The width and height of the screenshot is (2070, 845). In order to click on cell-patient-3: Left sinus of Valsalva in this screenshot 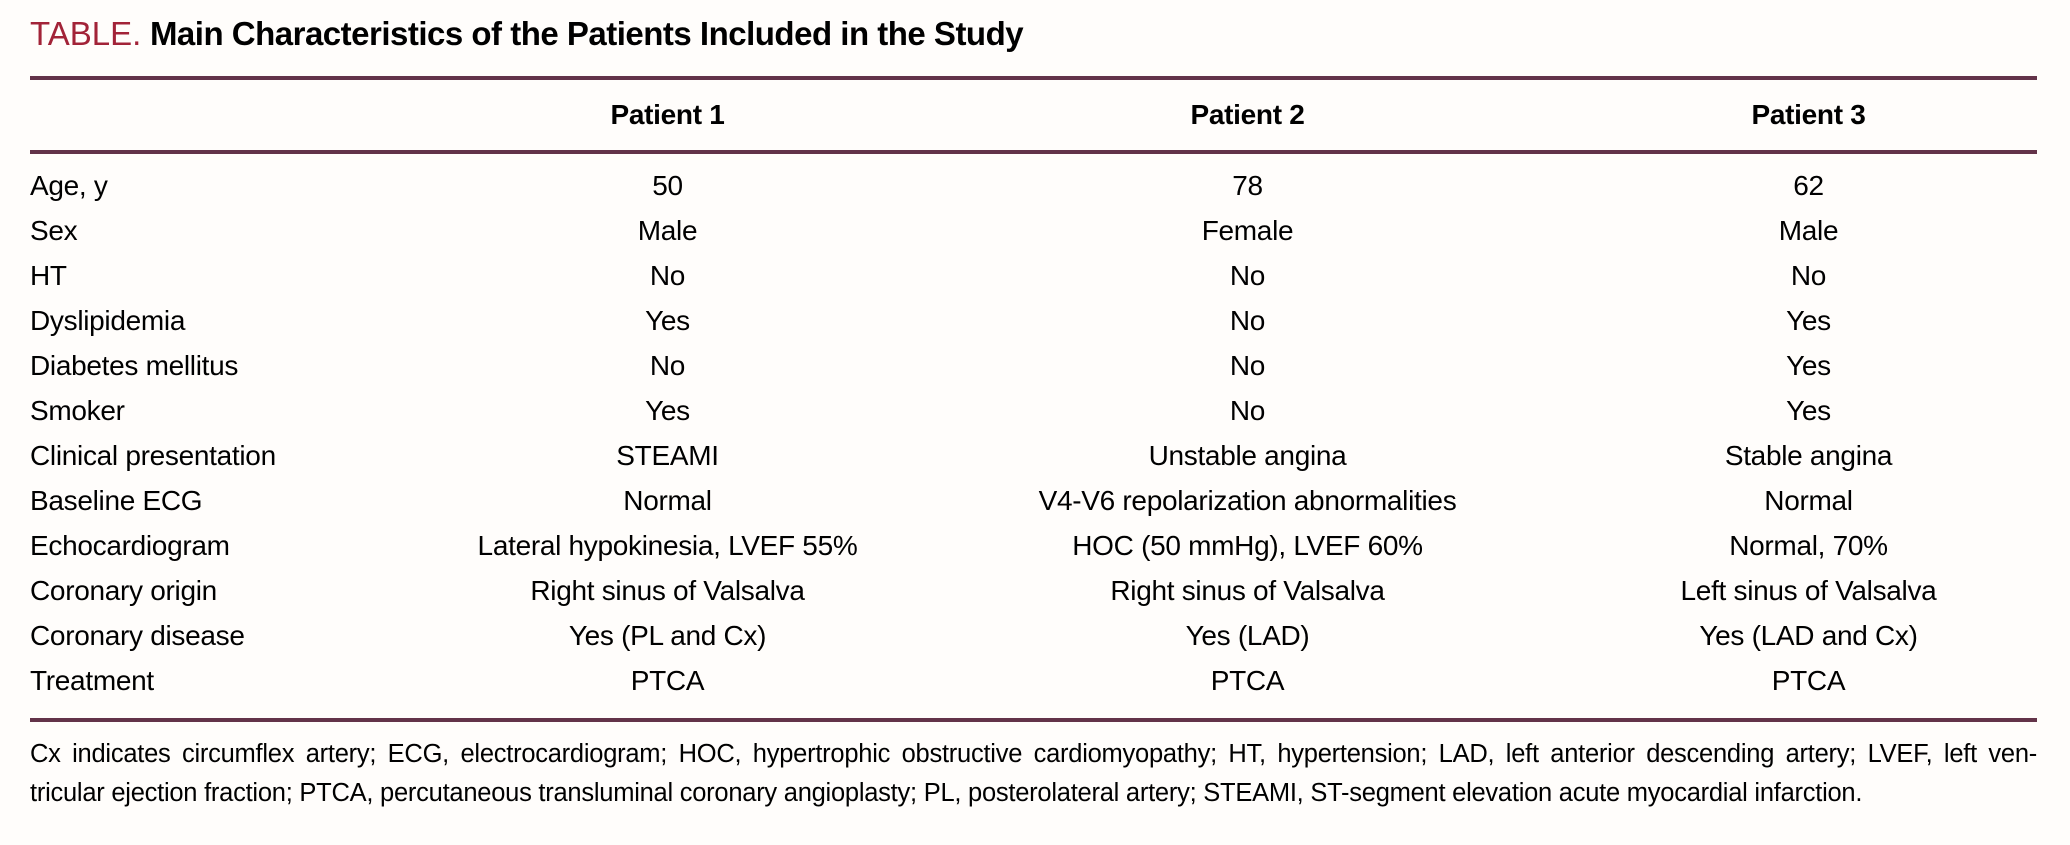, I will do `click(1808, 590)`.